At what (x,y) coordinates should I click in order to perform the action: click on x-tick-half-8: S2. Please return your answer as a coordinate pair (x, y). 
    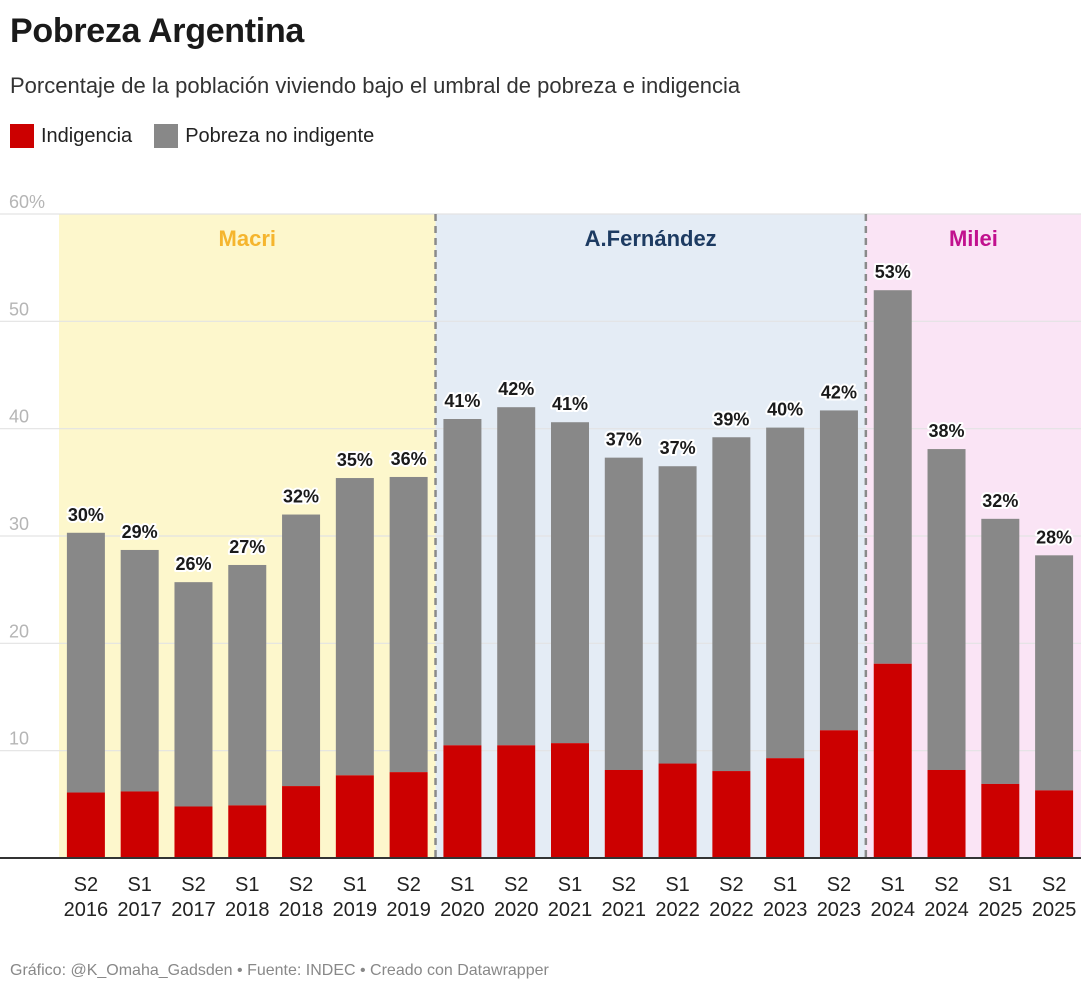
    Looking at the image, I should click on (516, 885).